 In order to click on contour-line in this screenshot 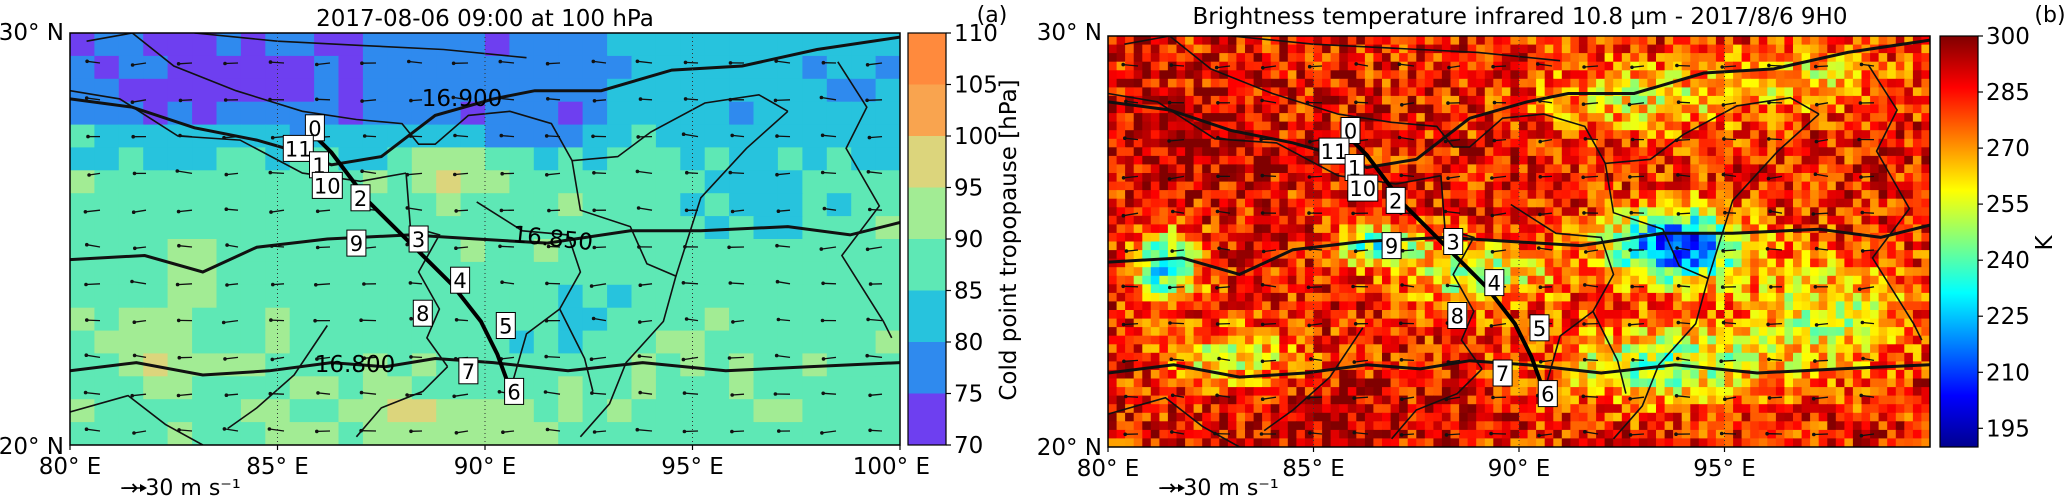, I will do `click(485, 101)`.